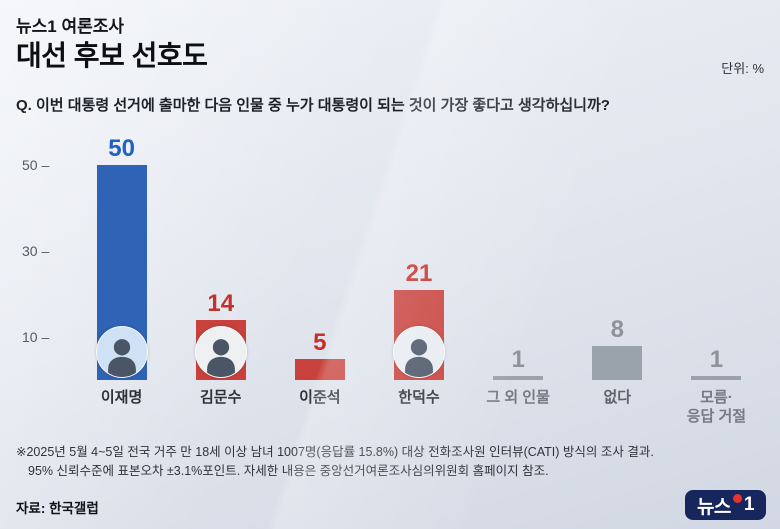 The image size is (780, 529). Describe the element at coordinates (36, 337) in the screenshot. I see `y-axis-tick: 10 –` at that location.